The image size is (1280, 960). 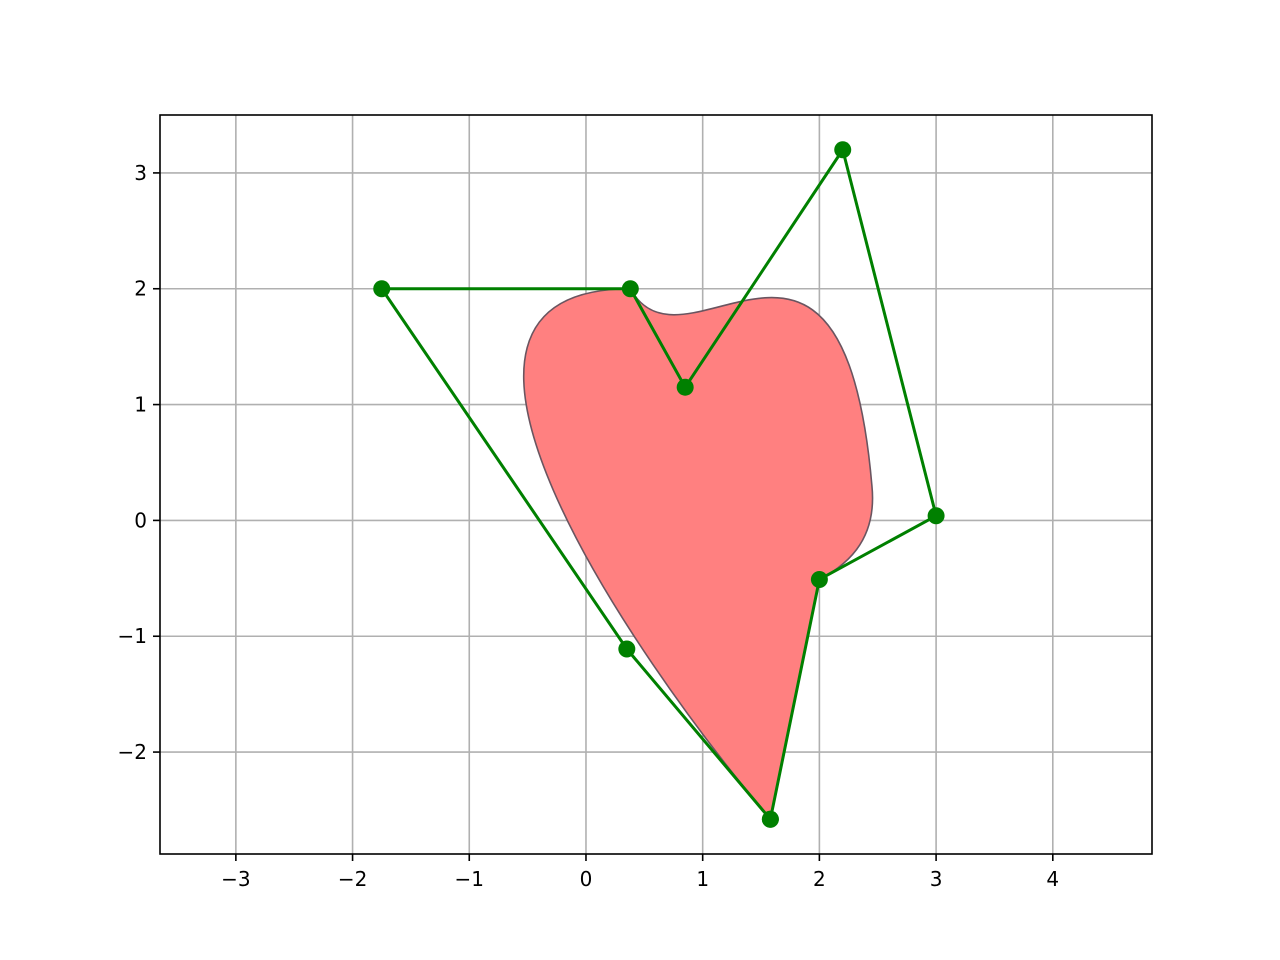 I want to click on x-tick-label: −1, so click(x=469, y=879).